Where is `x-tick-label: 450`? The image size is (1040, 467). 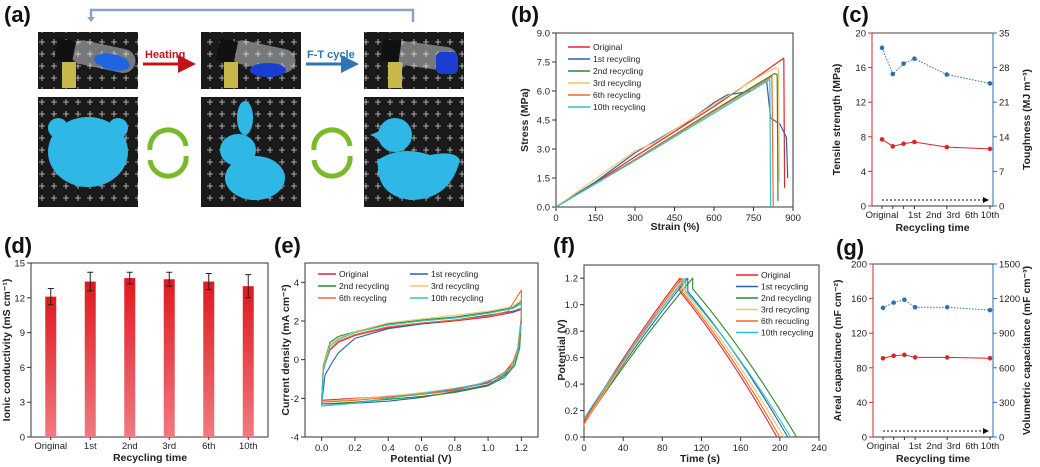
x-tick-label: 450 is located at coordinates (675, 218).